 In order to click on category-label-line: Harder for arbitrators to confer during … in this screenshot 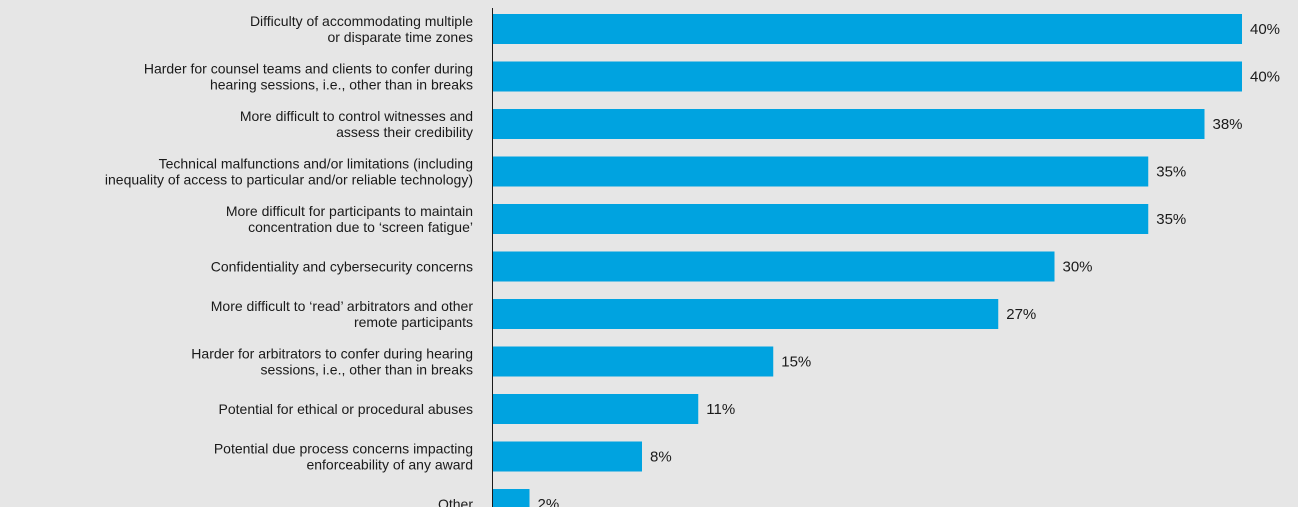, I will do `click(332, 354)`.